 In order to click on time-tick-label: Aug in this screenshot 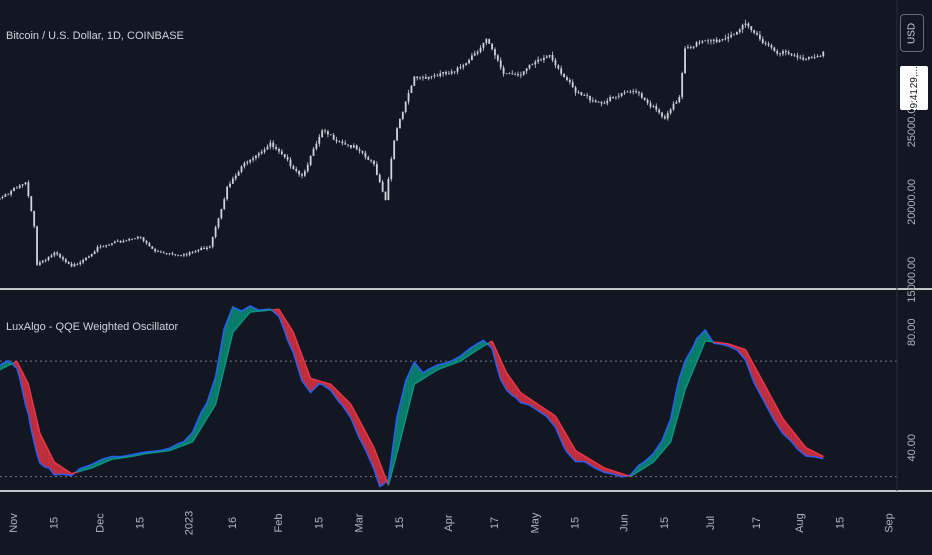, I will do `click(800, 523)`.